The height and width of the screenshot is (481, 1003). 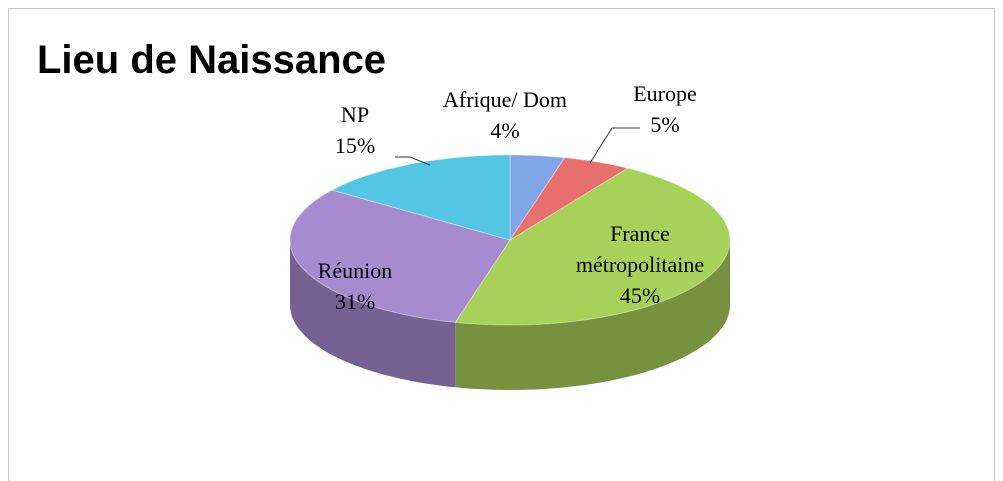 What do you see at coordinates (355, 286) in the screenshot?
I see `data-label: Réunion 31%` at bounding box center [355, 286].